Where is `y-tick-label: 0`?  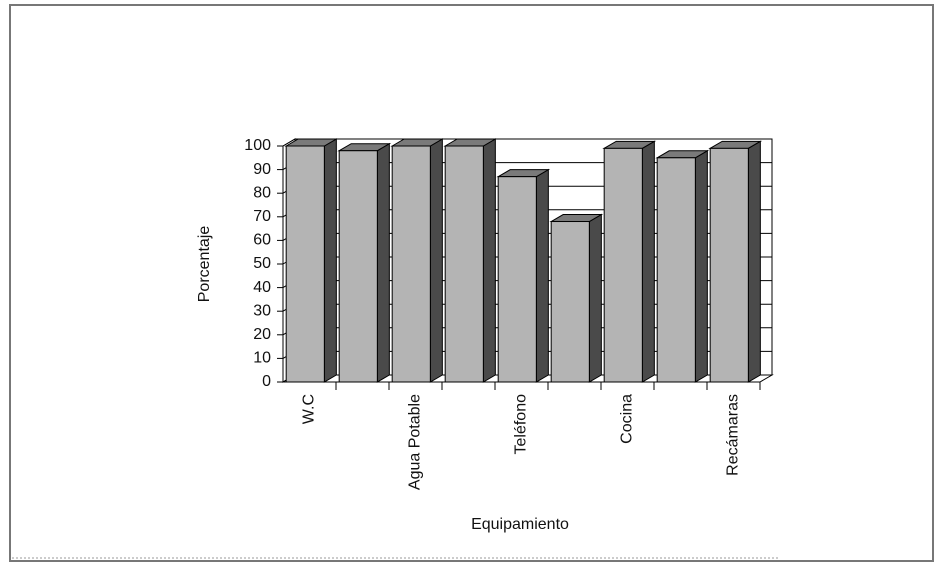 y-tick-label: 0 is located at coordinates (266, 381).